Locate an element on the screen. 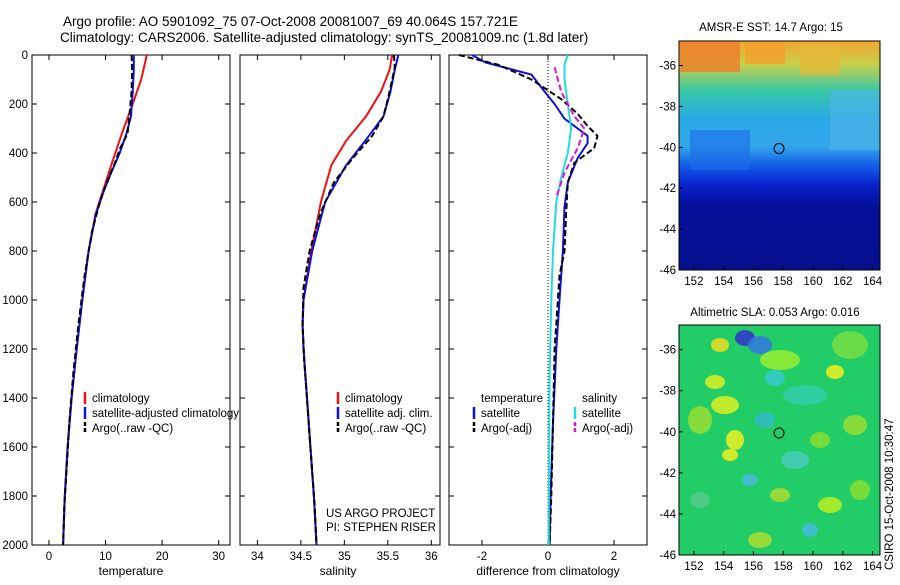 This screenshot has height=585, width=900. difference-xlabel: difference from climatology is located at coordinates (547, 571).